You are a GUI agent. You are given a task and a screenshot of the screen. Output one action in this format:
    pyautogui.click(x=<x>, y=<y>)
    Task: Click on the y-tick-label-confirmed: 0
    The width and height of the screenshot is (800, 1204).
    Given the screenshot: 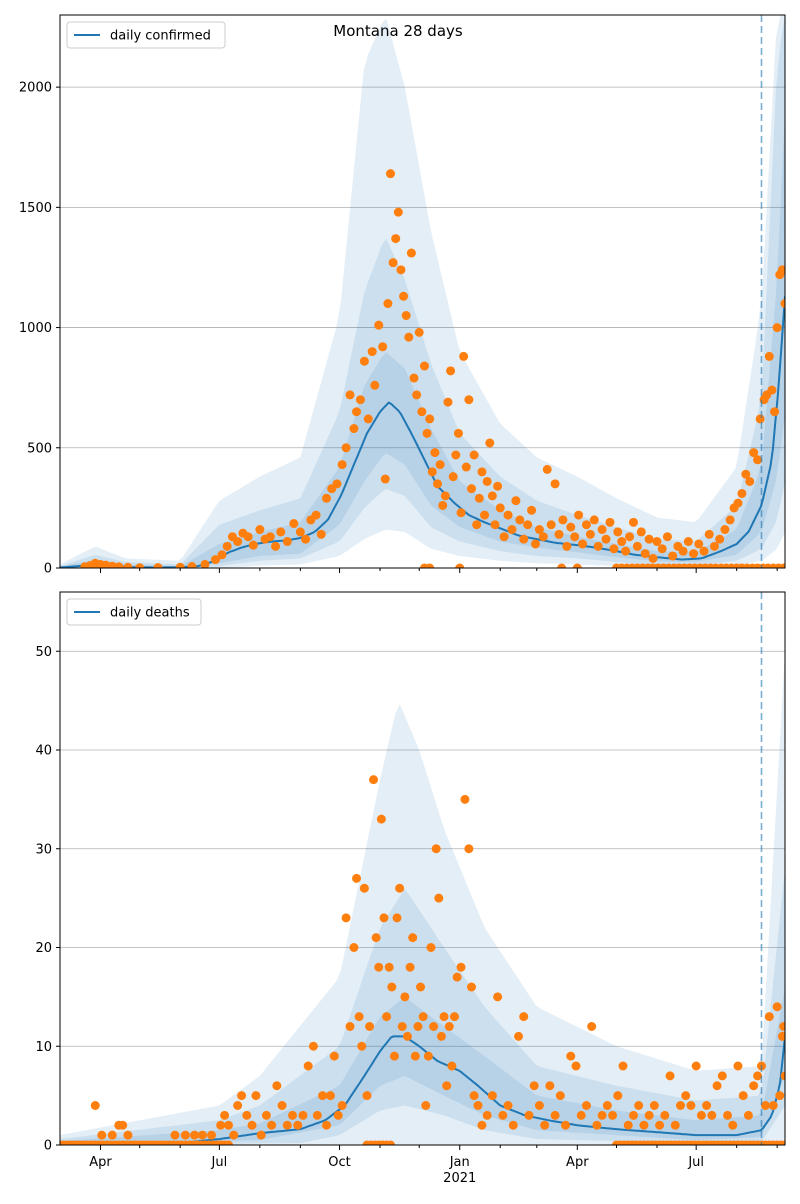 What is the action you would take?
    pyautogui.click(x=48, y=569)
    